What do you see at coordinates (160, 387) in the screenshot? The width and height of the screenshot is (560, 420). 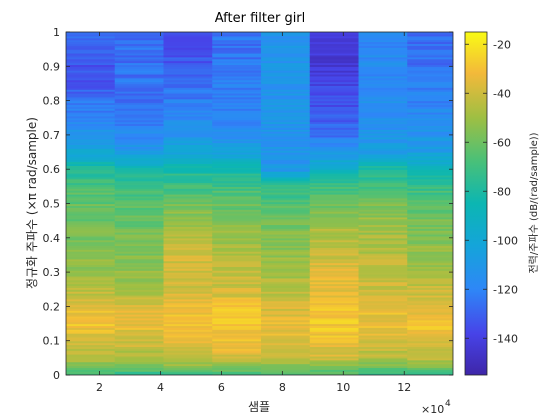 I see `x-tick-label: 4` at bounding box center [160, 387].